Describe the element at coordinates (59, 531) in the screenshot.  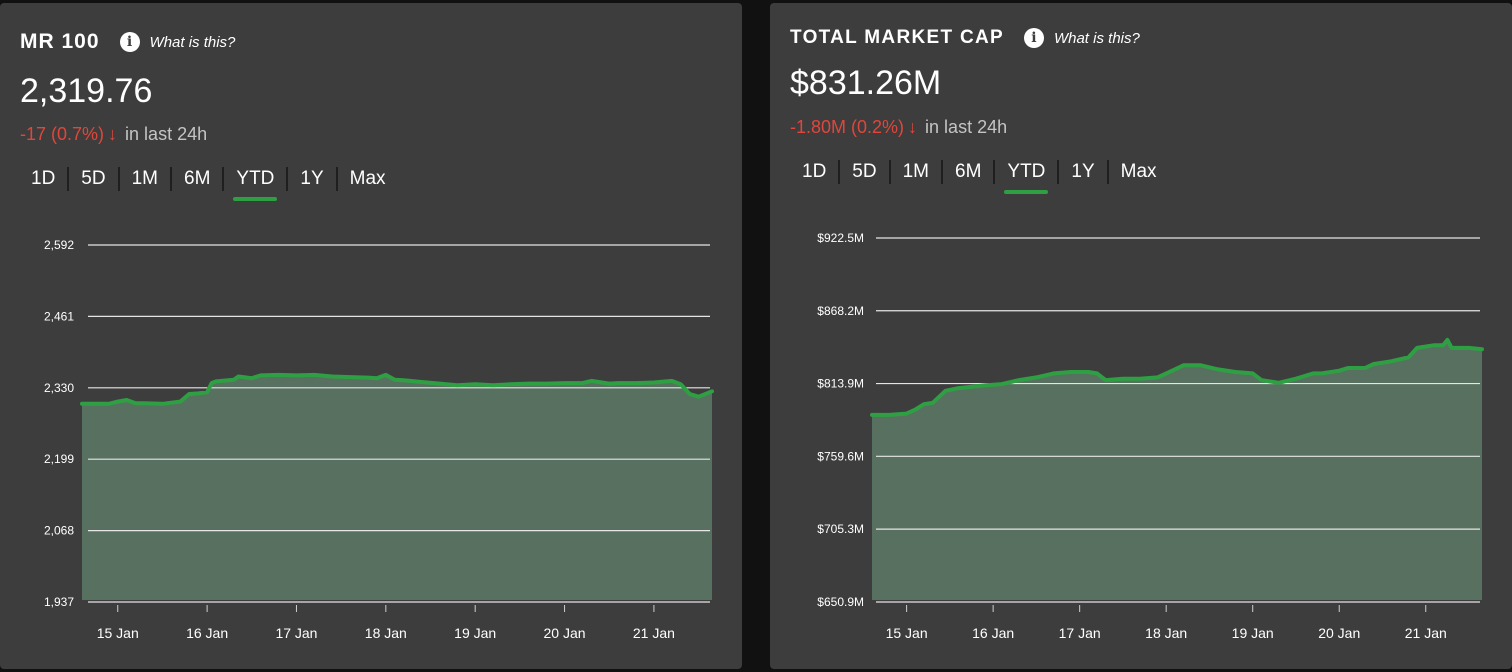
I see `y-tick-label: 2,068` at that location.